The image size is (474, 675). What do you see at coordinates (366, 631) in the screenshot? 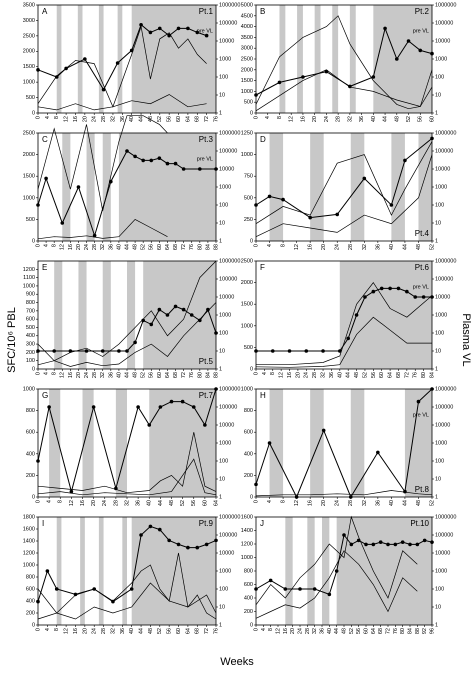
I see `x-tick-label: 60` at bounding box center [366, 631].